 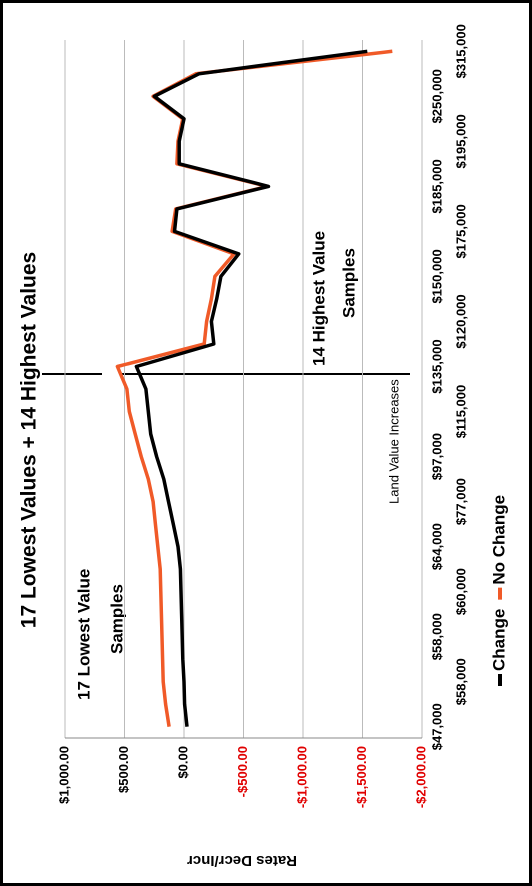 What do you see at coordinates (436, 96) in the screenshot?
I see `x-tick-label: $250,000` at bounding box center [436, 96].